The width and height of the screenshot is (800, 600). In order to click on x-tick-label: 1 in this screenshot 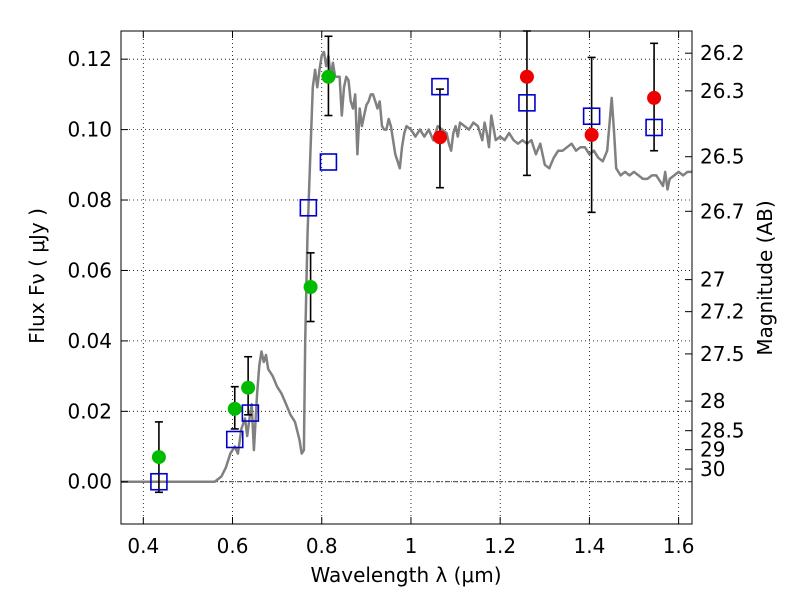, I will do `click(411, 546)`.